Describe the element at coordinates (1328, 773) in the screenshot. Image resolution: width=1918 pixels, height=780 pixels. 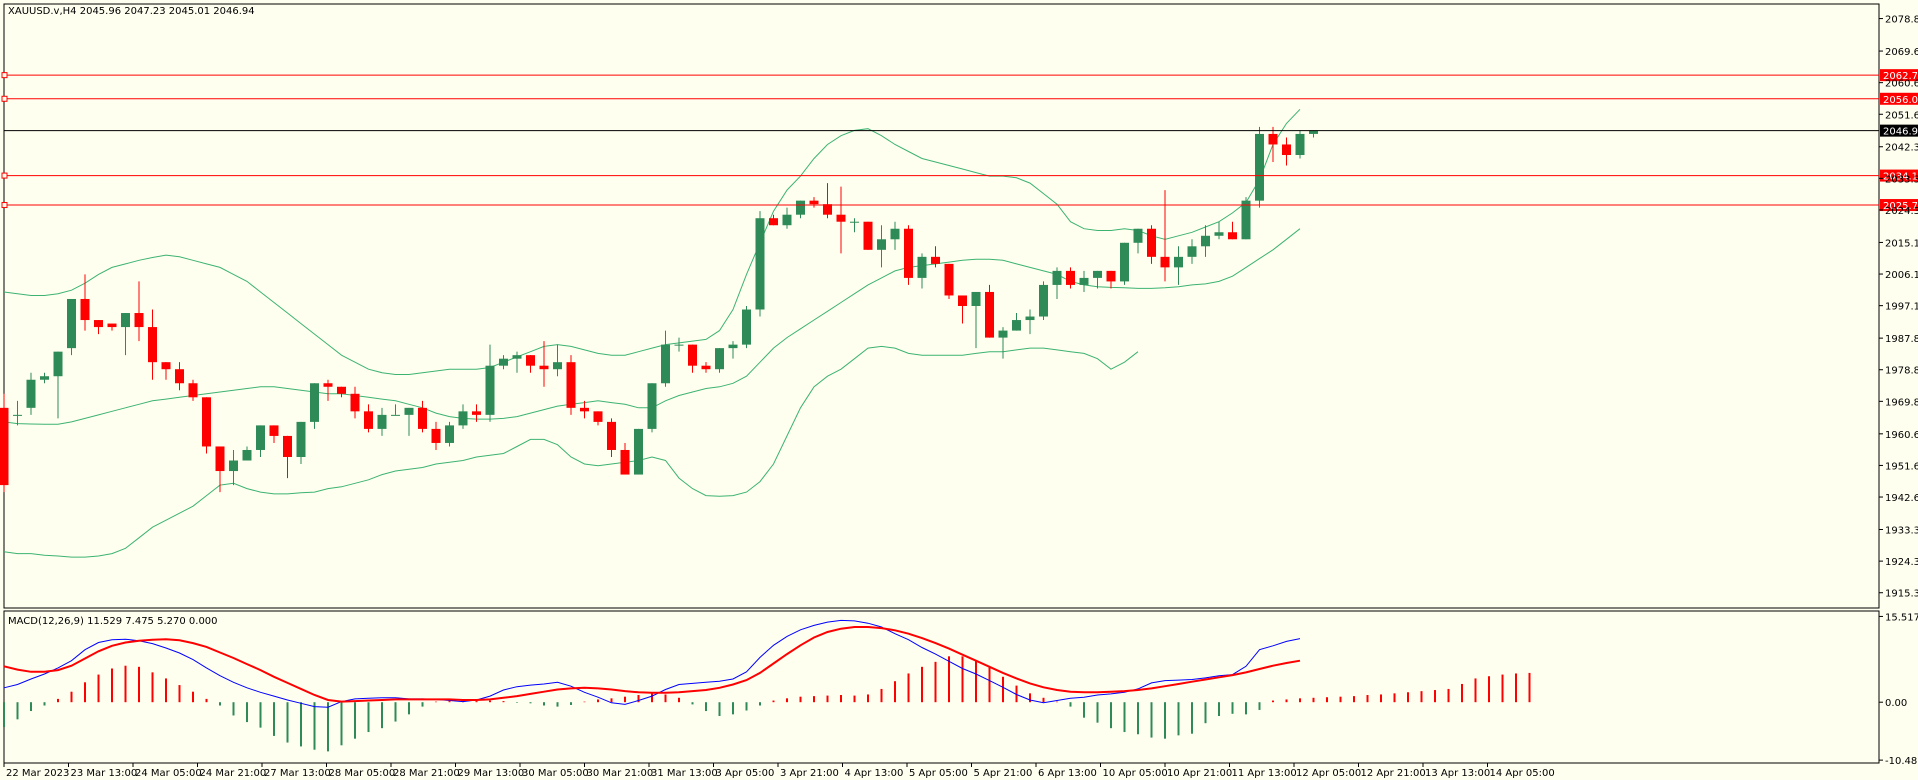
I see `time-tick-label: 12 Apr 05:00` at that location.